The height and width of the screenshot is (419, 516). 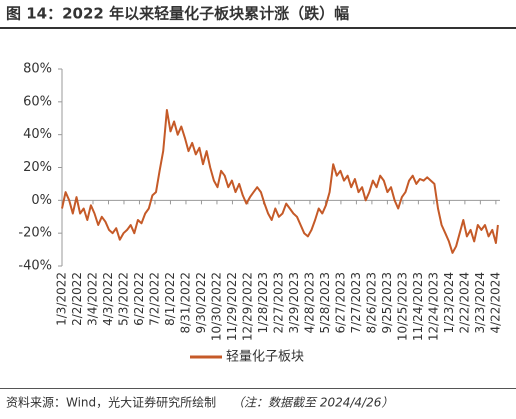 I want to click on y-tick-label: 80%, so click(x=37, y=69).